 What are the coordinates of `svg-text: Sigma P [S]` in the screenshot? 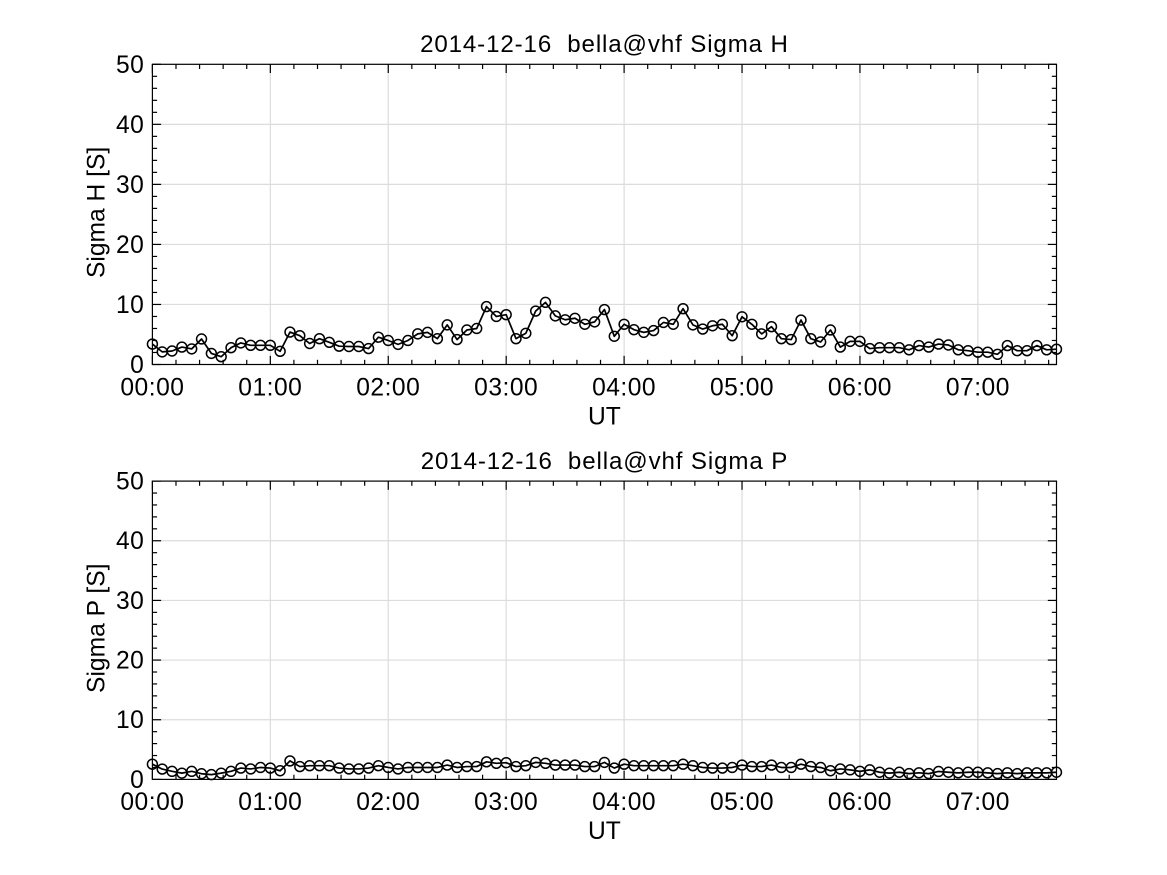 It's located at (97, 628).